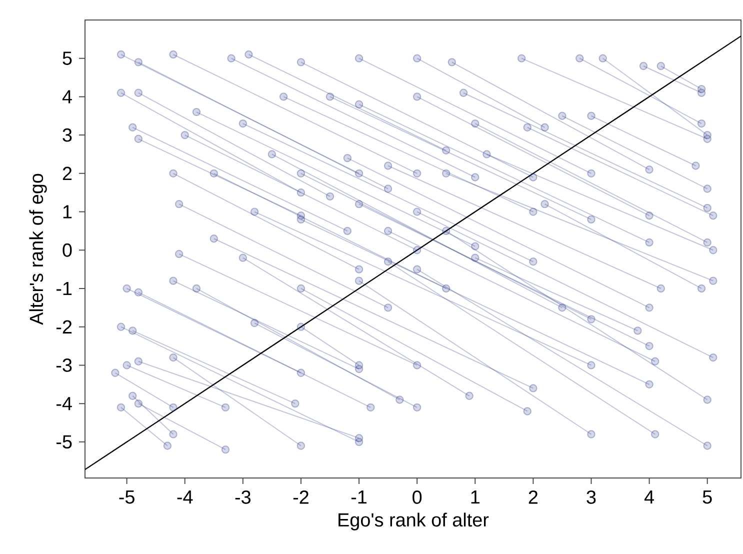  Describe the element at coordinates (591, 497) in the screenshot. I see `x-tick-label: 3` at that location.